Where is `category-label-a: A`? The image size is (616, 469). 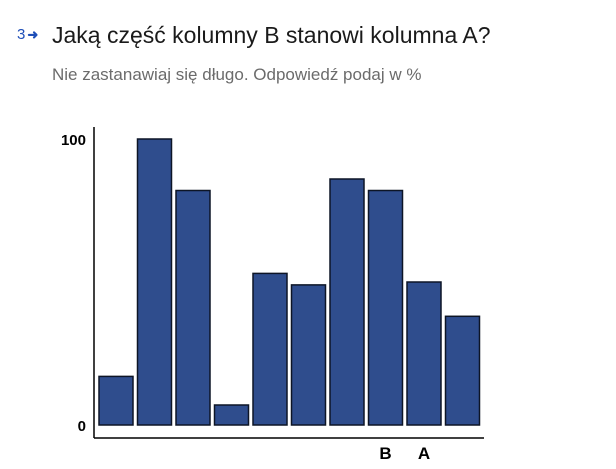
category-label-a: A is located at coordinates (424, 453).